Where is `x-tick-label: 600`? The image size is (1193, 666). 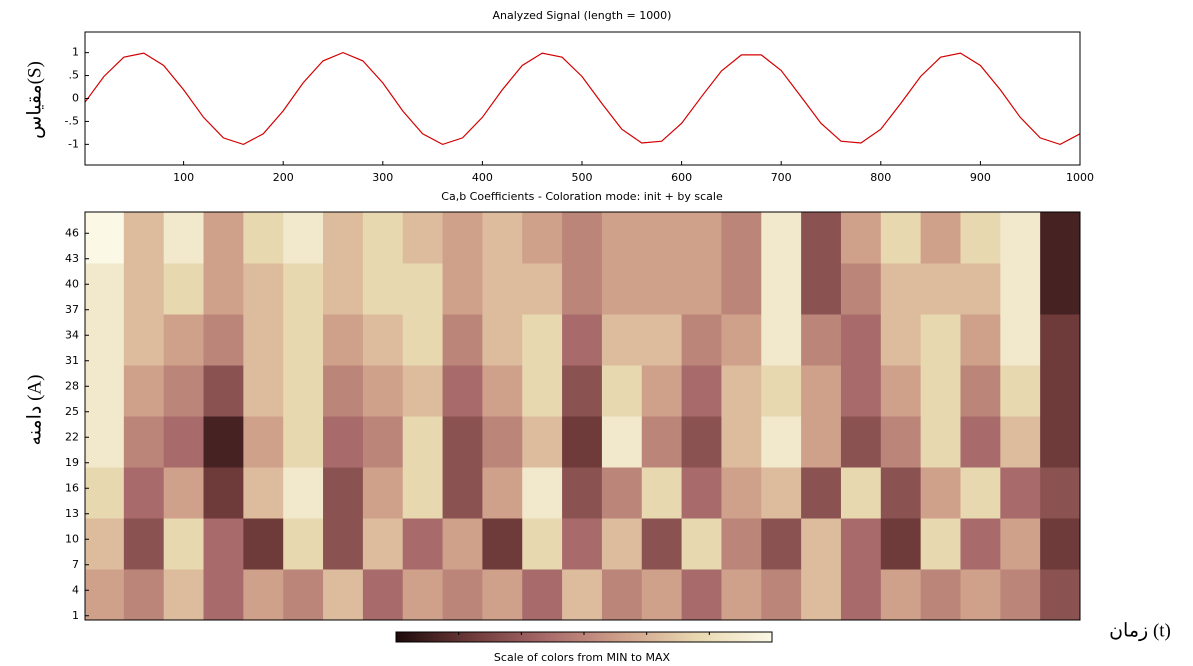
x-tick-label: 600 is located at coordinates (681, 177).